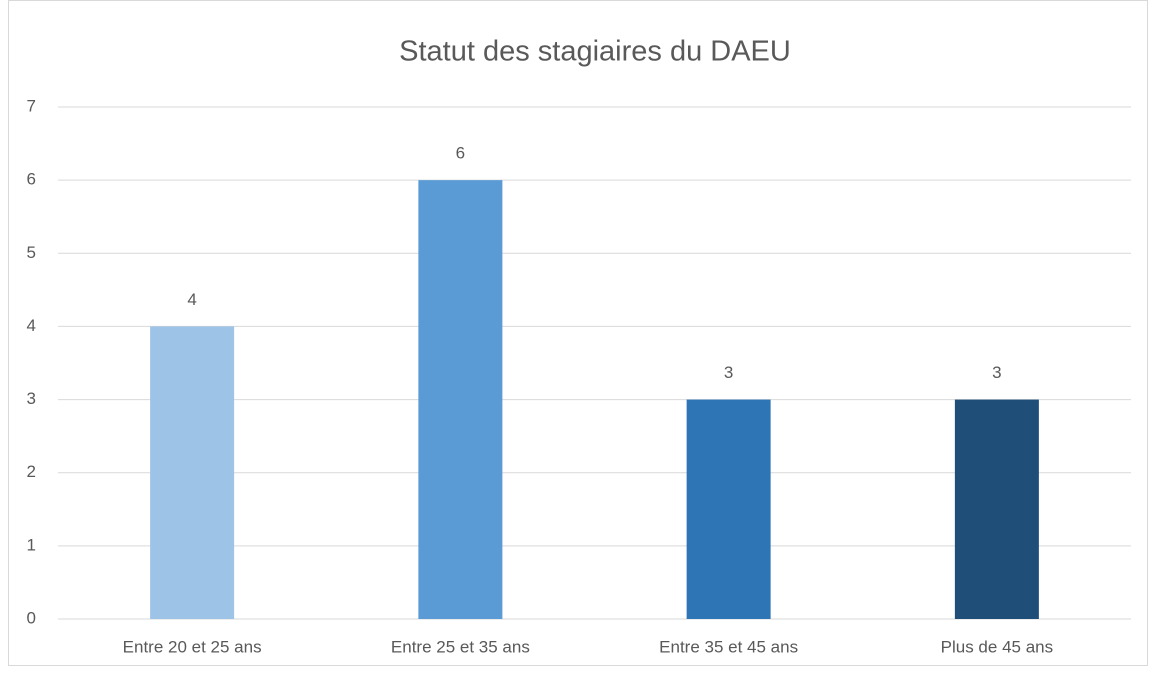  Describe the element at coordinates (460, 153) in the screenshot. I see `data-label: 6` at that location.